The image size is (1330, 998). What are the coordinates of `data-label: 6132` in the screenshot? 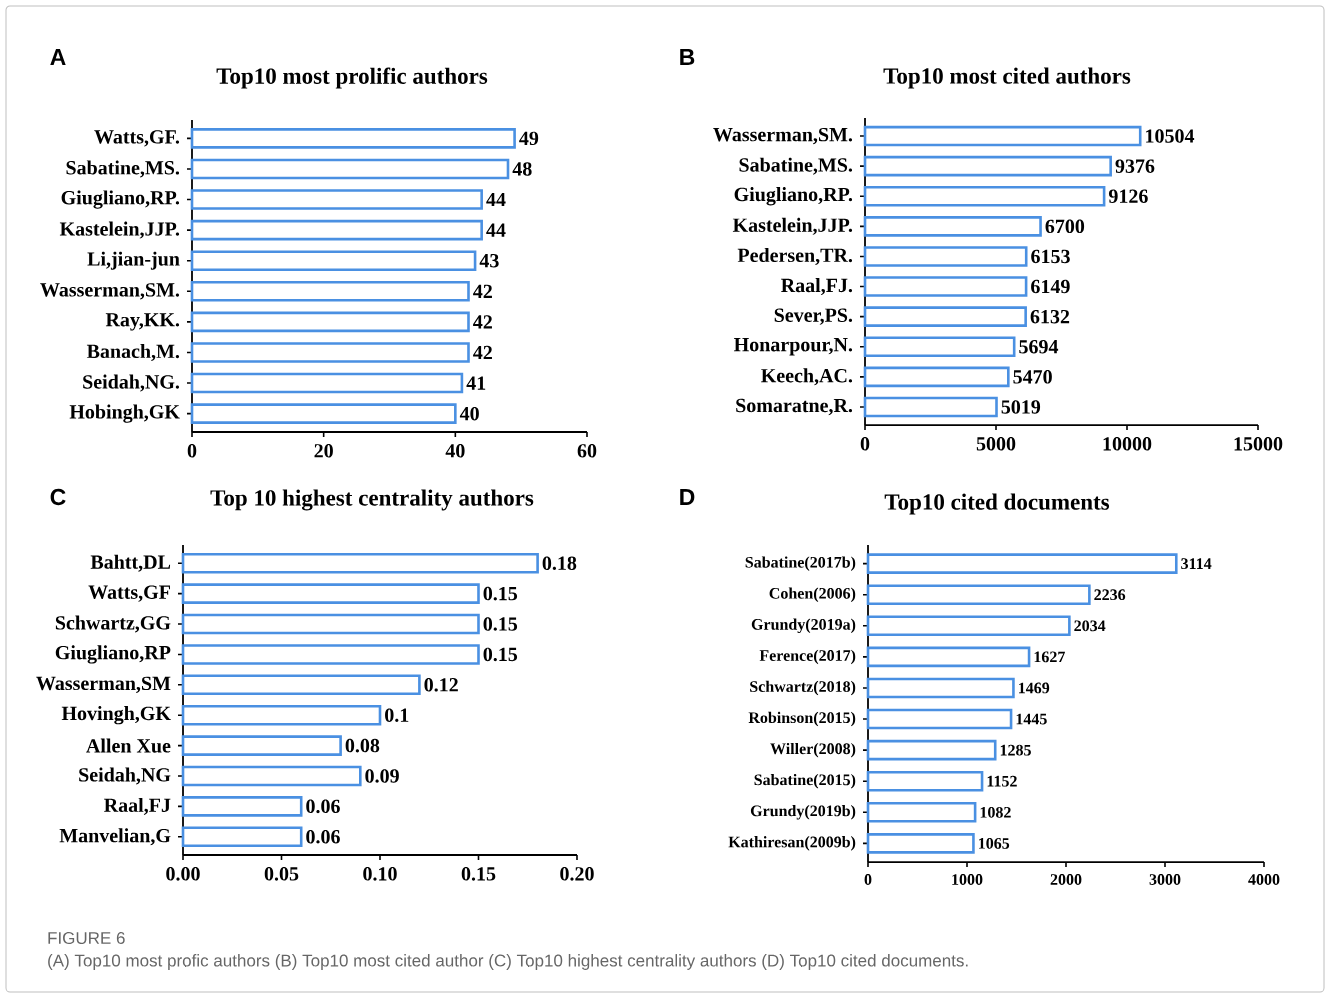 It's located at (1050, 316).